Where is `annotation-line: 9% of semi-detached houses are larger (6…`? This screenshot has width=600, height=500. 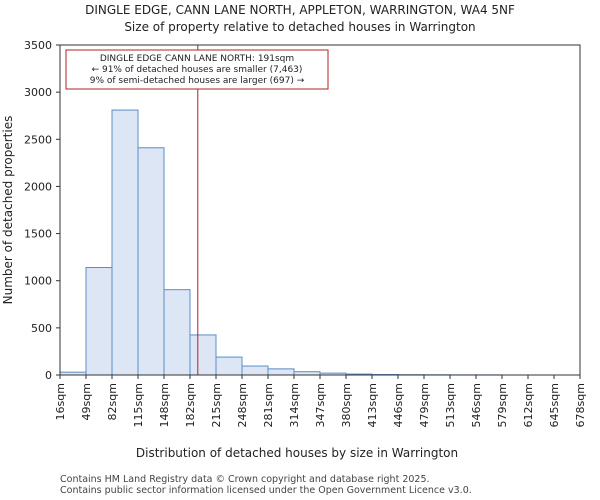 annotation-line: 9% of semi-detached houses are larger (6… is located at coordinates (197, 81).